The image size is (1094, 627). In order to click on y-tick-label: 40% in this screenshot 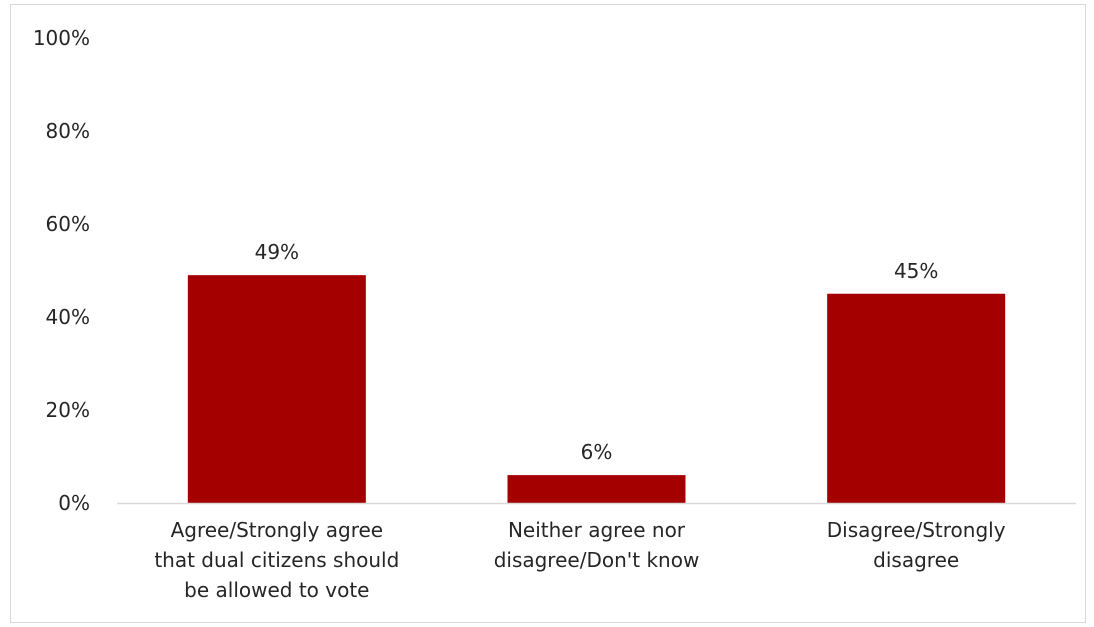, I will do `click(68, 317)`.